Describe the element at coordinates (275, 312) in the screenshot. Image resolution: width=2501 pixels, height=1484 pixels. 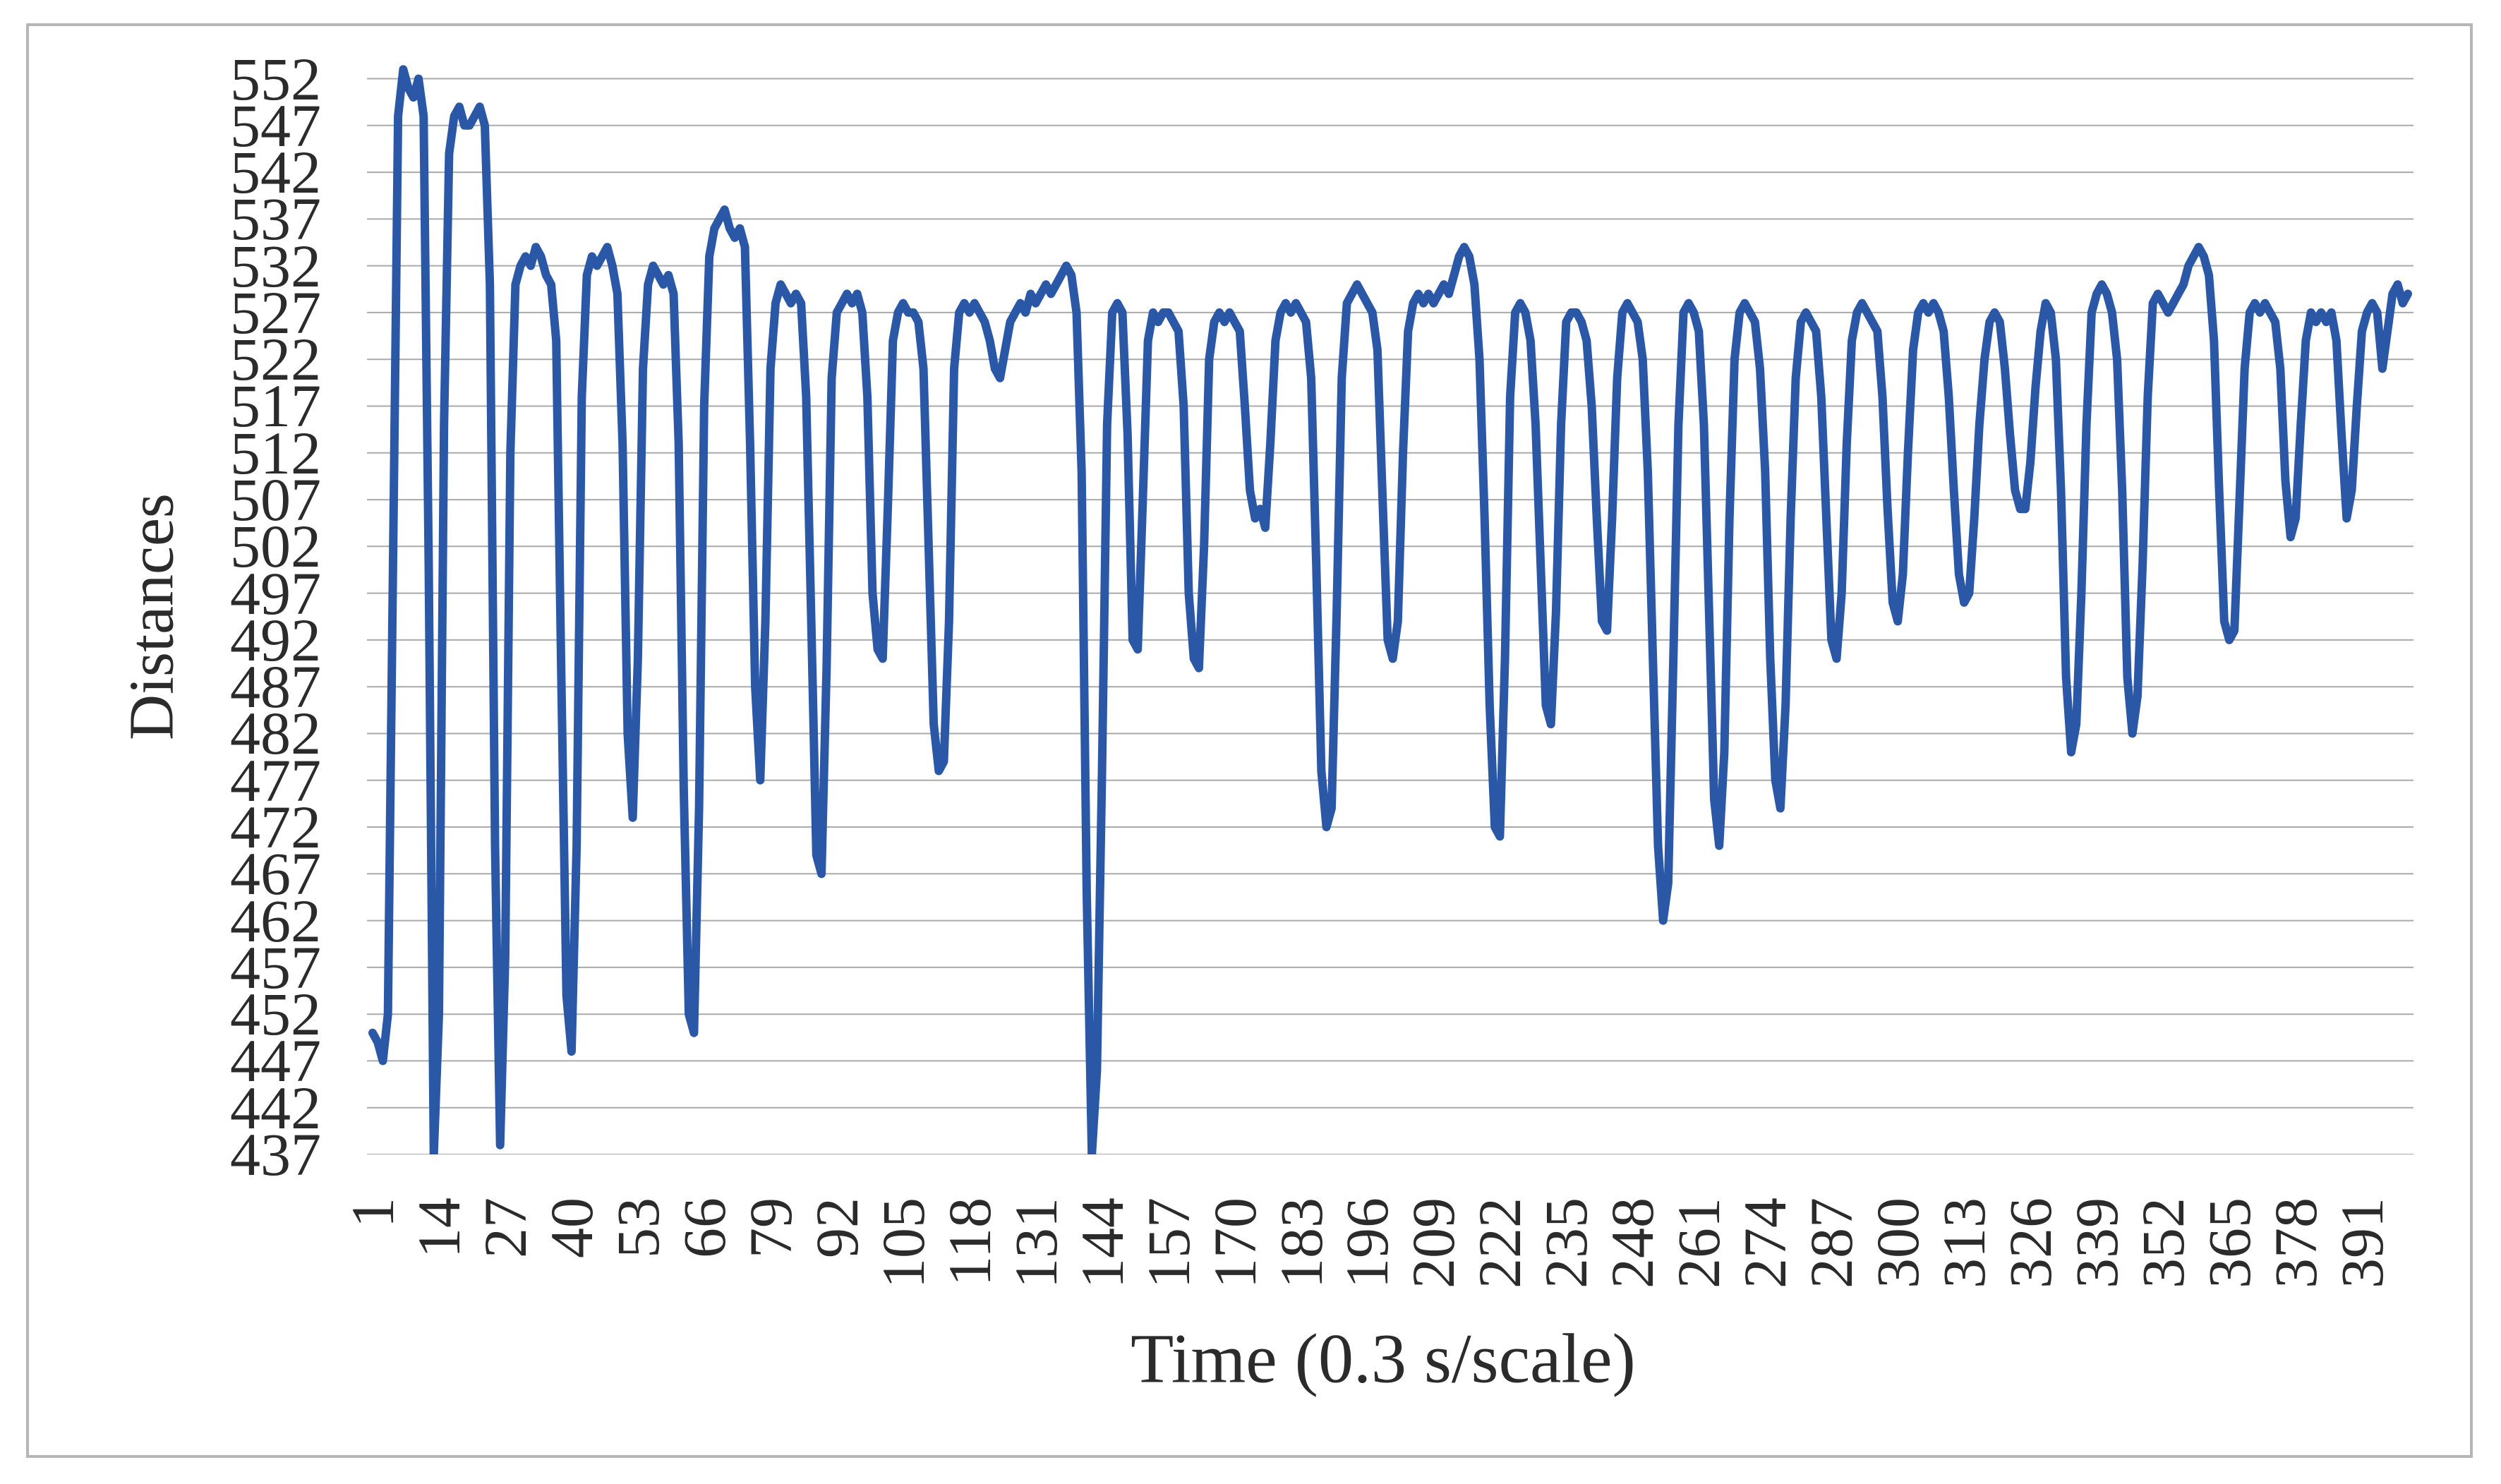
I see `y-tick-label: 527` at that location.